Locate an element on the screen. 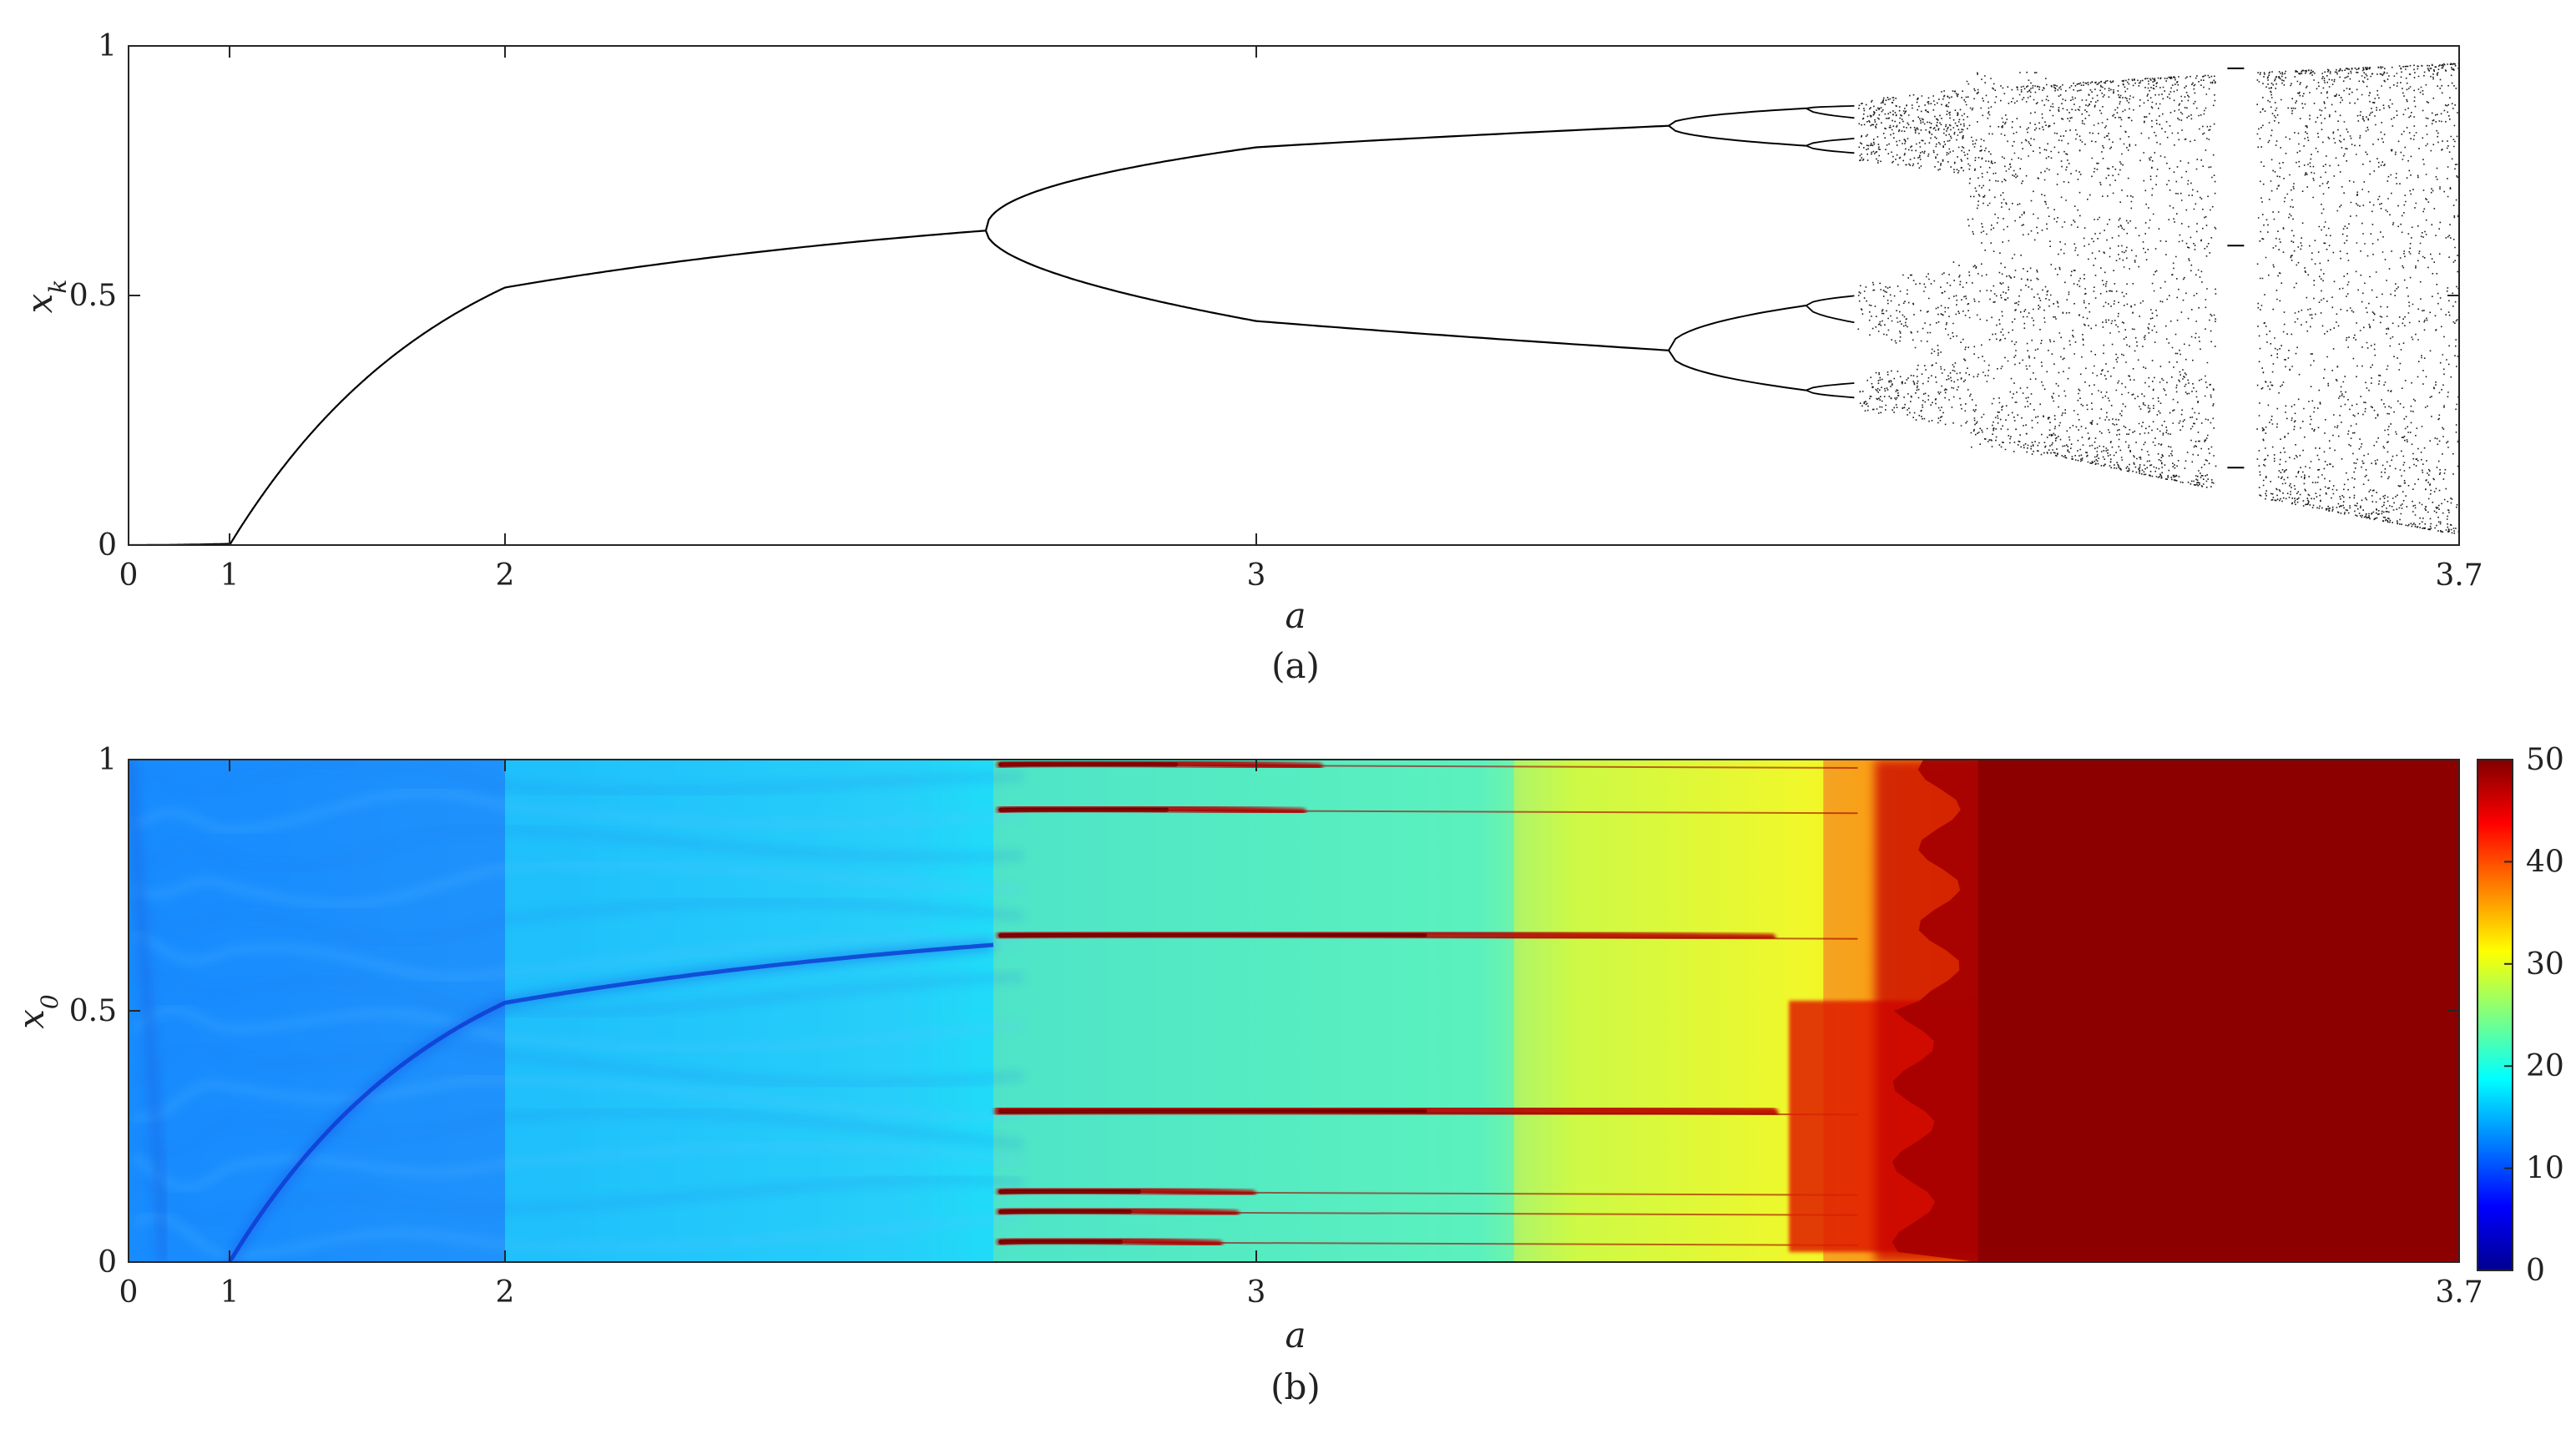 Image resolution: width=2576 pixels, height=1429 pixels. y-axis-label-a: xk is located at coordinates (45, 297).